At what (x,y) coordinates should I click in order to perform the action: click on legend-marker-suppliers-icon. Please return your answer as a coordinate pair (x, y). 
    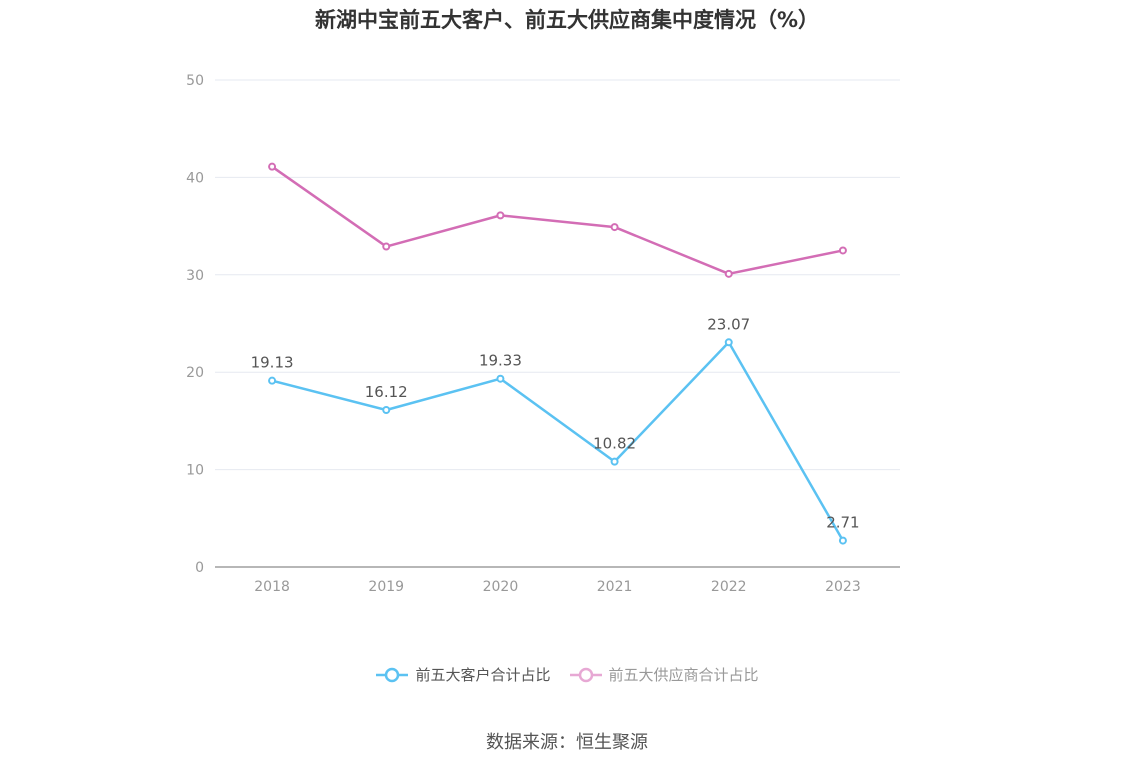
    Looking at the image, I should click on (585, 674).